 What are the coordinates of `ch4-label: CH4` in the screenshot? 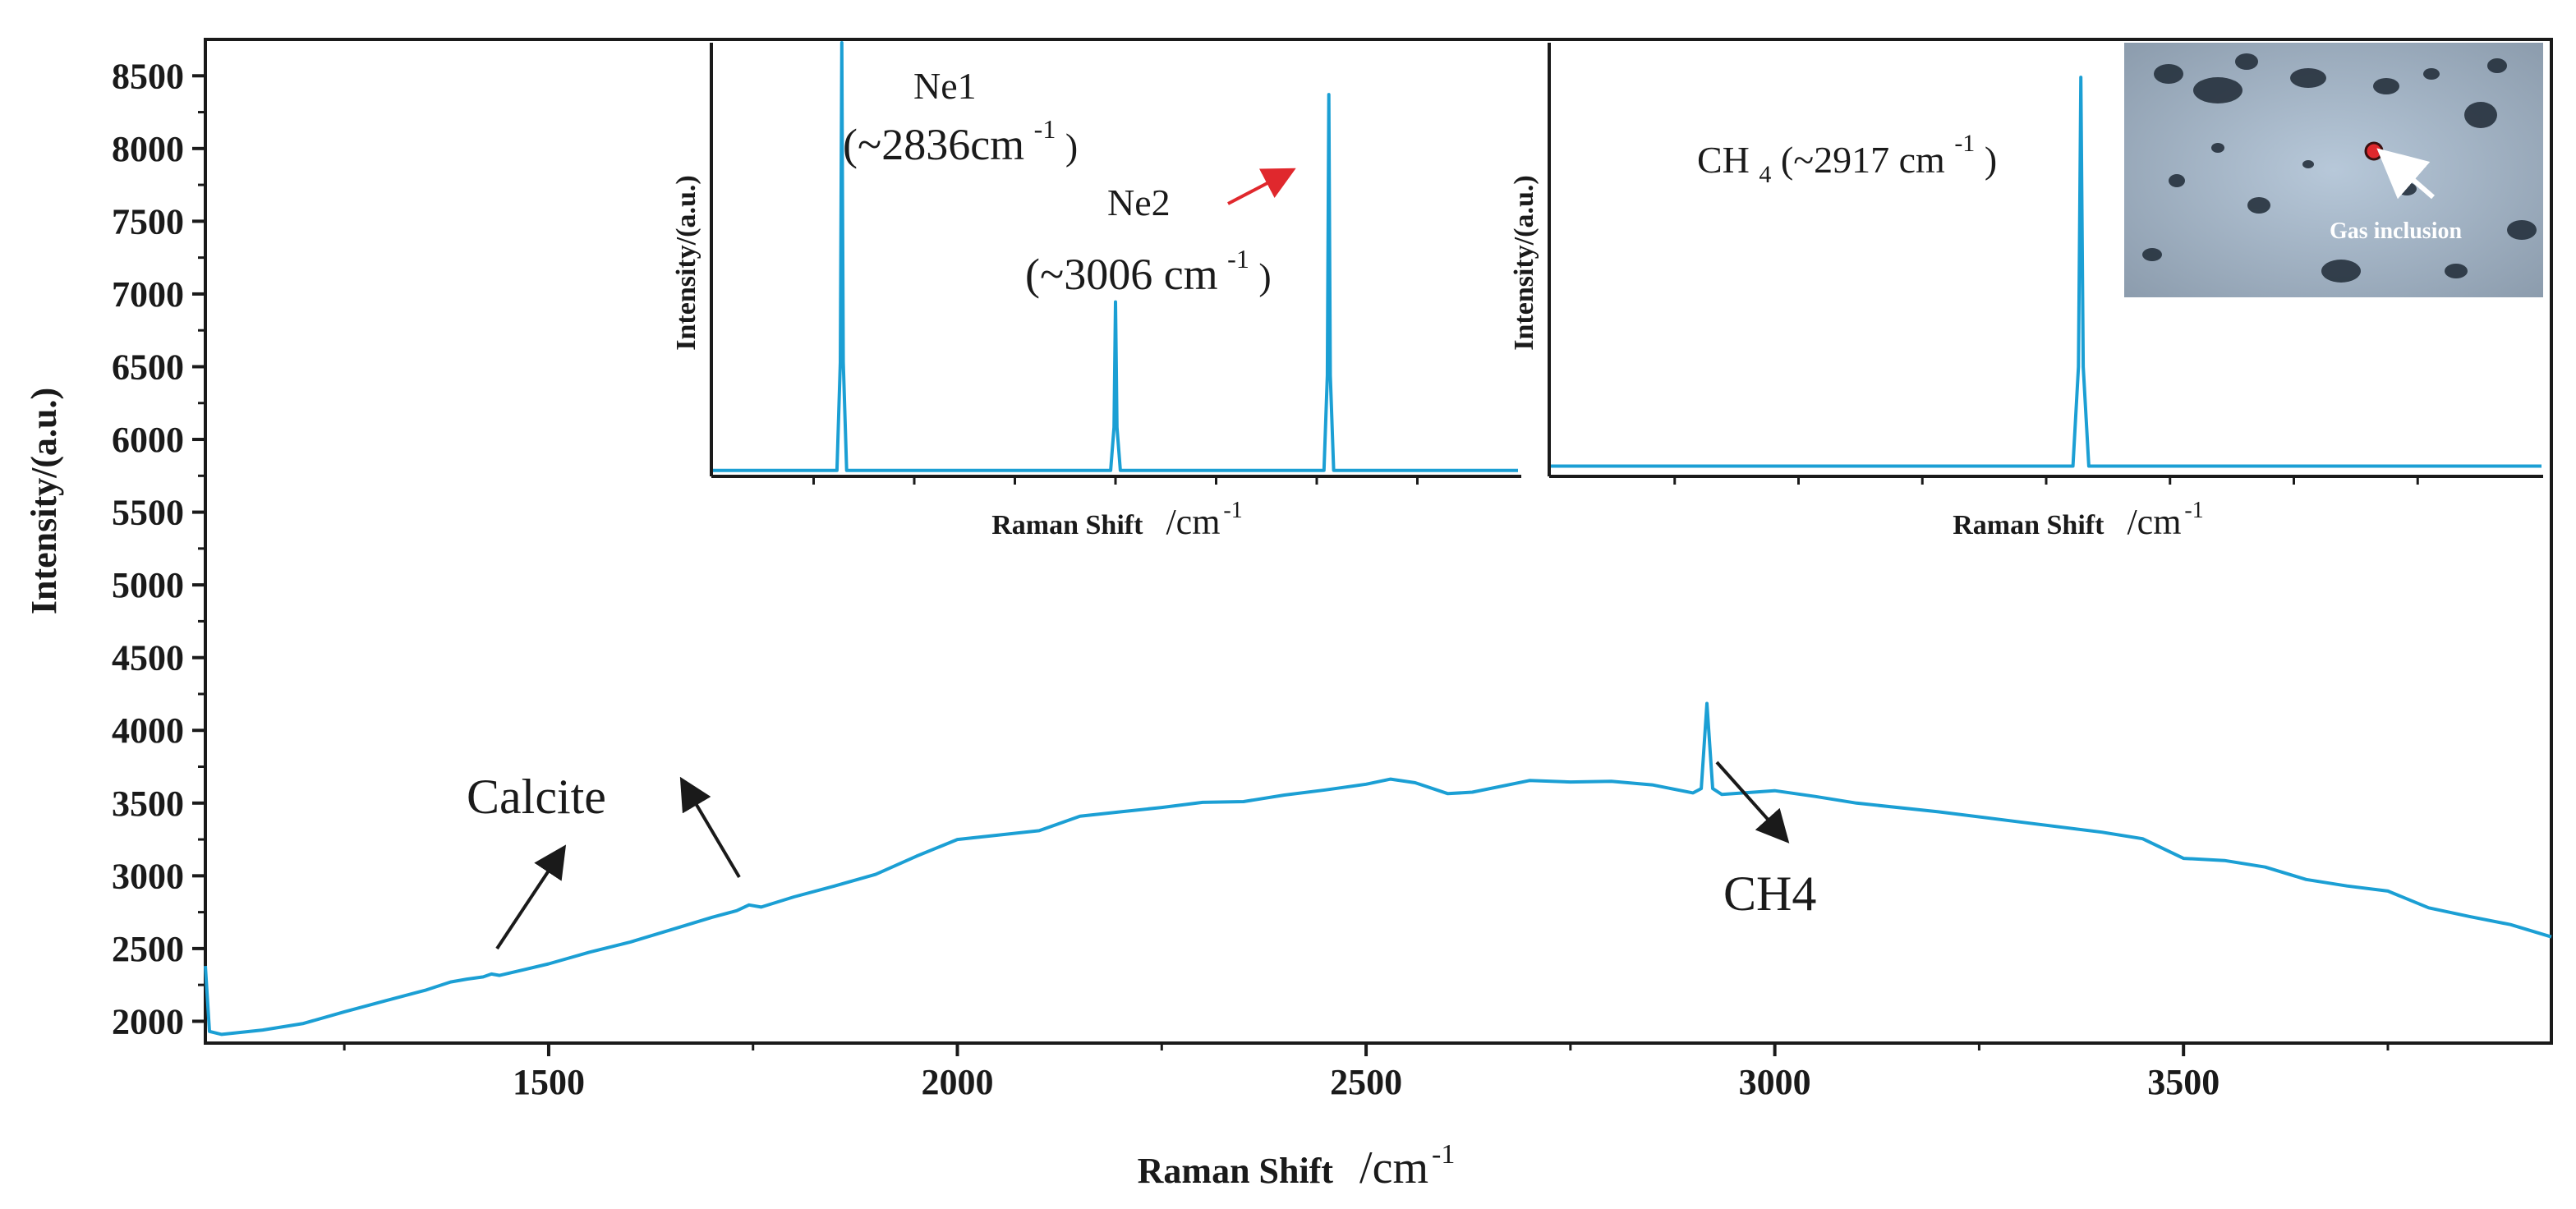 It's located at (1769, 894).